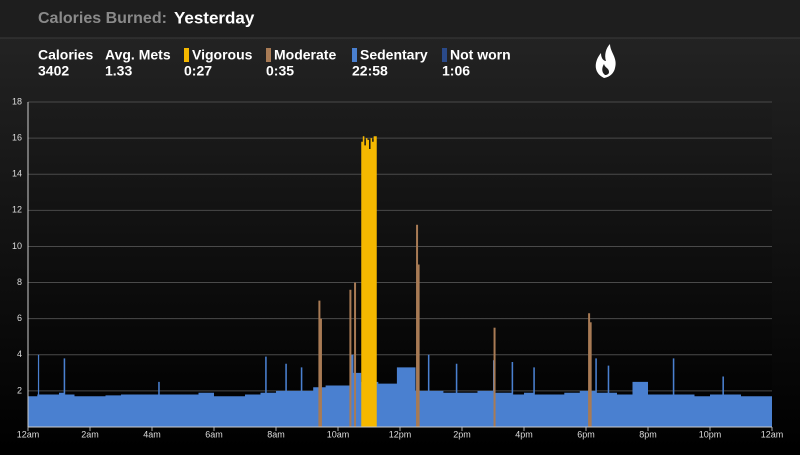  Describe the element at coordinates (648, 434) in the screenshot. I see `x-tick-label: 8pm` at that location.